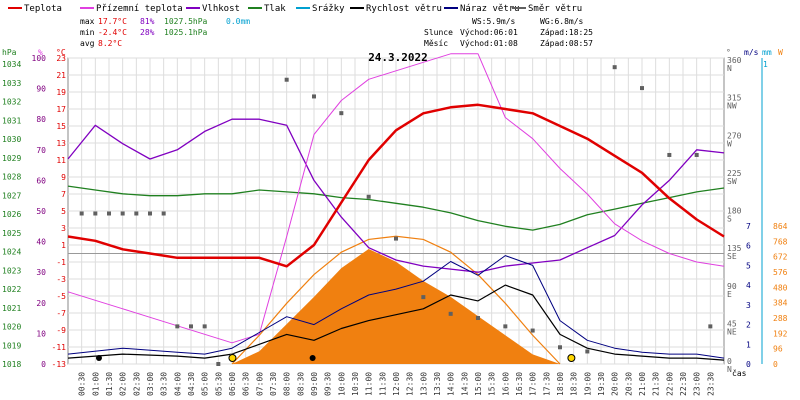 This screenshot has height=400, width=800. I want to click on wind-tick-label: 7, so click(748, 226).